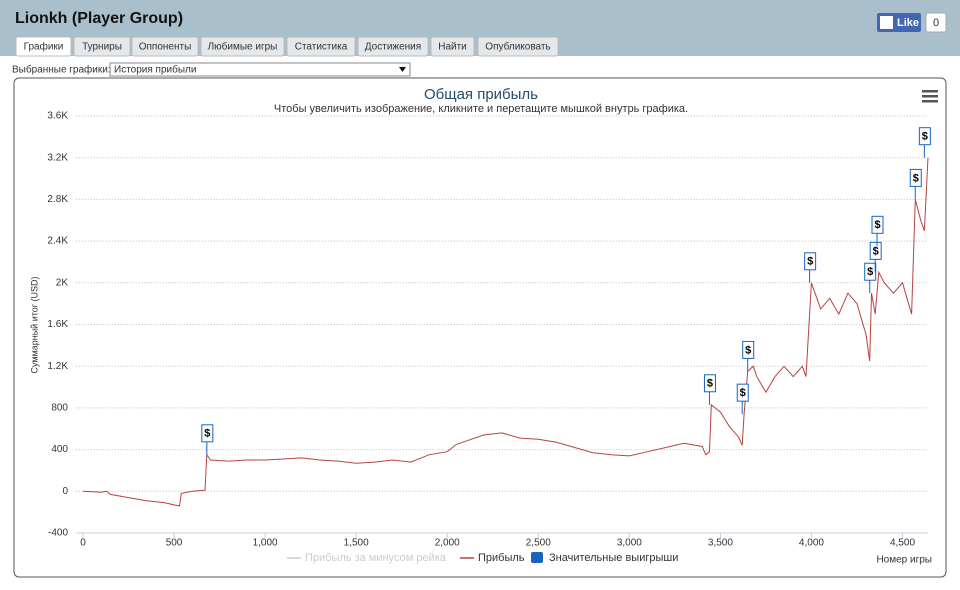  I want to click on tab-label: Графики, so click(44, 47).